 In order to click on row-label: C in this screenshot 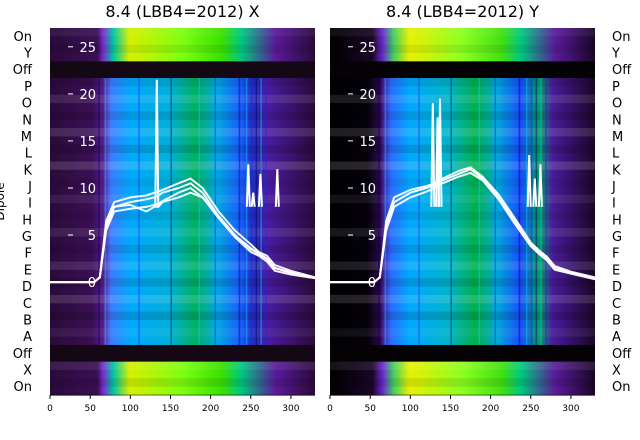, I will do `click(27, 304)`.